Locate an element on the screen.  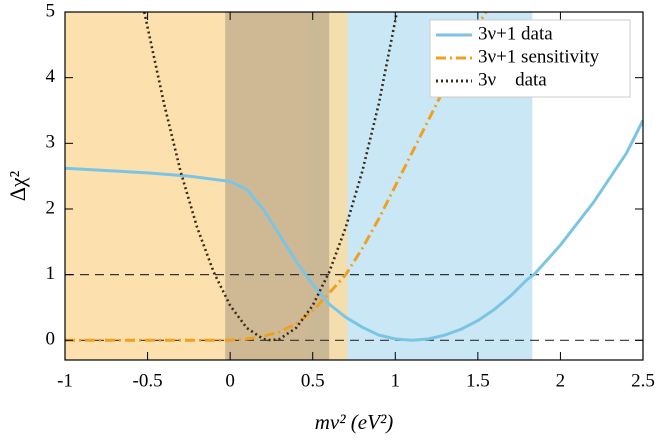
y-tick-label: 1 is located at coordinates (51, 273).